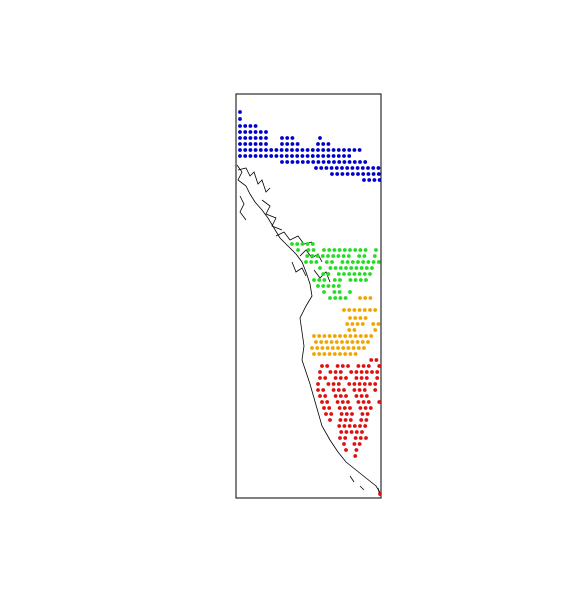 The image size is (579, 613). I want to click on coastline-segment, so click(322, 276).